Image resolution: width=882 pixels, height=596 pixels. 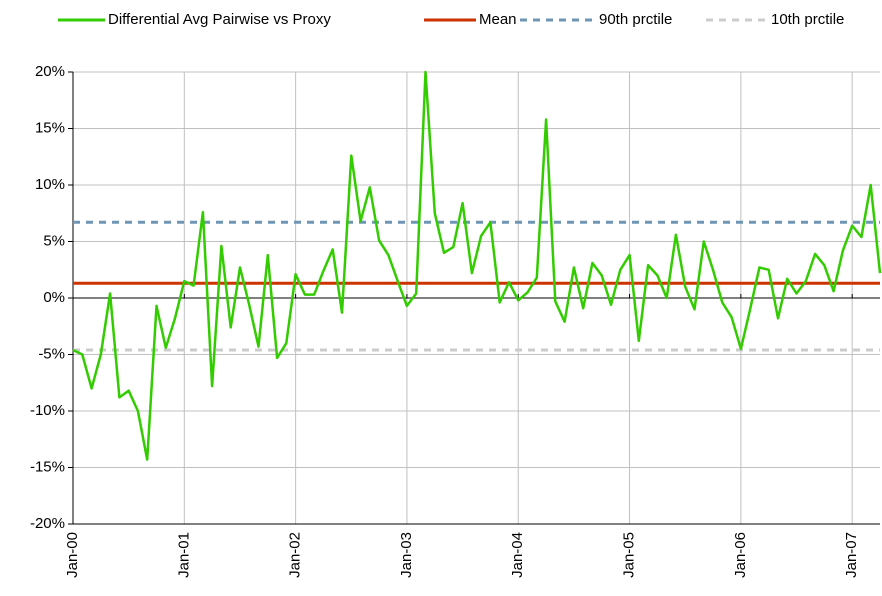 What do you see at coordinates (219, 19) in the screenshot?
I see `legend-label: Differential Avg Pairwise vs Proxy` at bounding box center [219, 19].